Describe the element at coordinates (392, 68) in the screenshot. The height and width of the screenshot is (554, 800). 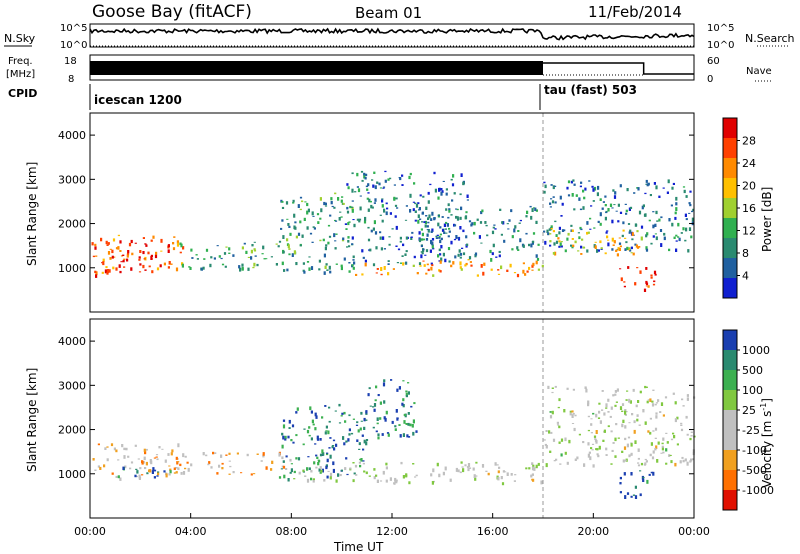
I see `freq-trace` at that location.